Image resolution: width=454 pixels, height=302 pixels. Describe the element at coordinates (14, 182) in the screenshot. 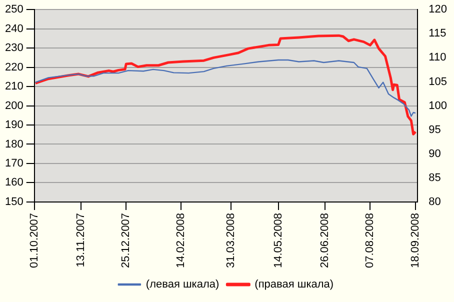

I see `y-tick-label: 160` at that location.